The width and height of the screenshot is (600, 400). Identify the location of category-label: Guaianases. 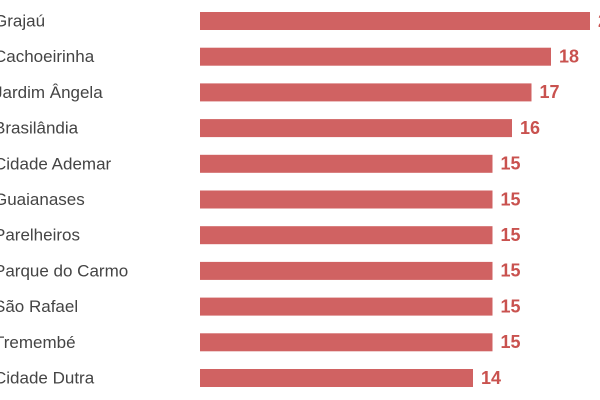
(42, 199).